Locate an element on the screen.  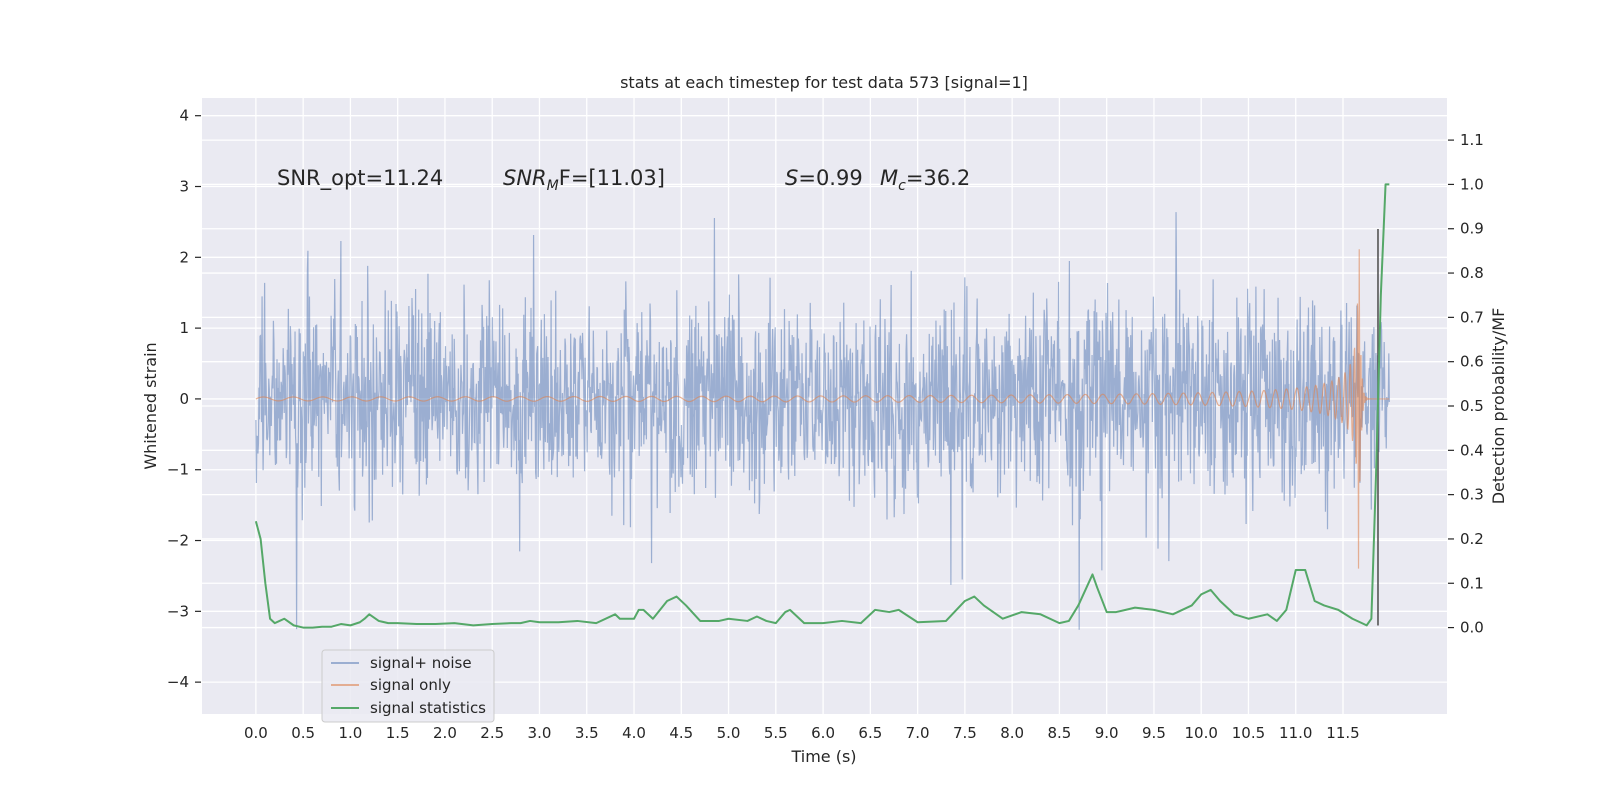
annotation-snr-opt: SNR_opt=11.24 is located at coordinates (360, 178).